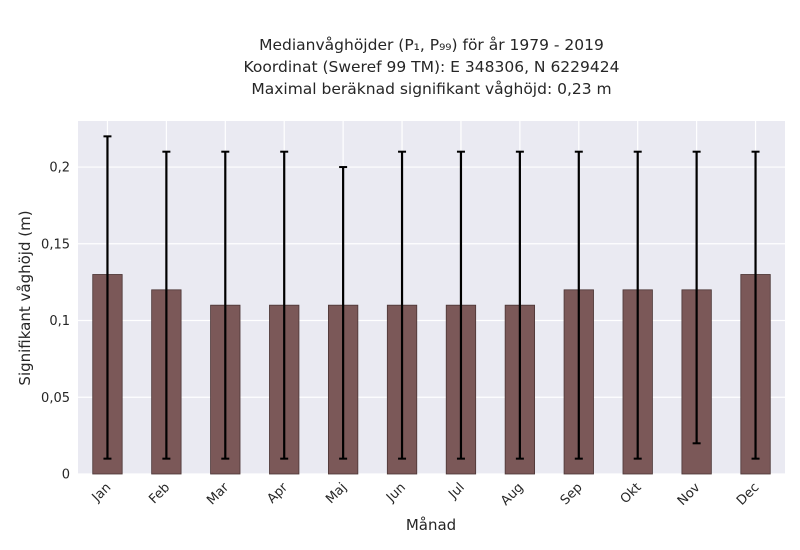 This screenshot has width=800, height=550. Describe the element at coordinates (278, 493) in the screenshot. I see `x-tick-label: Apr` at that location.